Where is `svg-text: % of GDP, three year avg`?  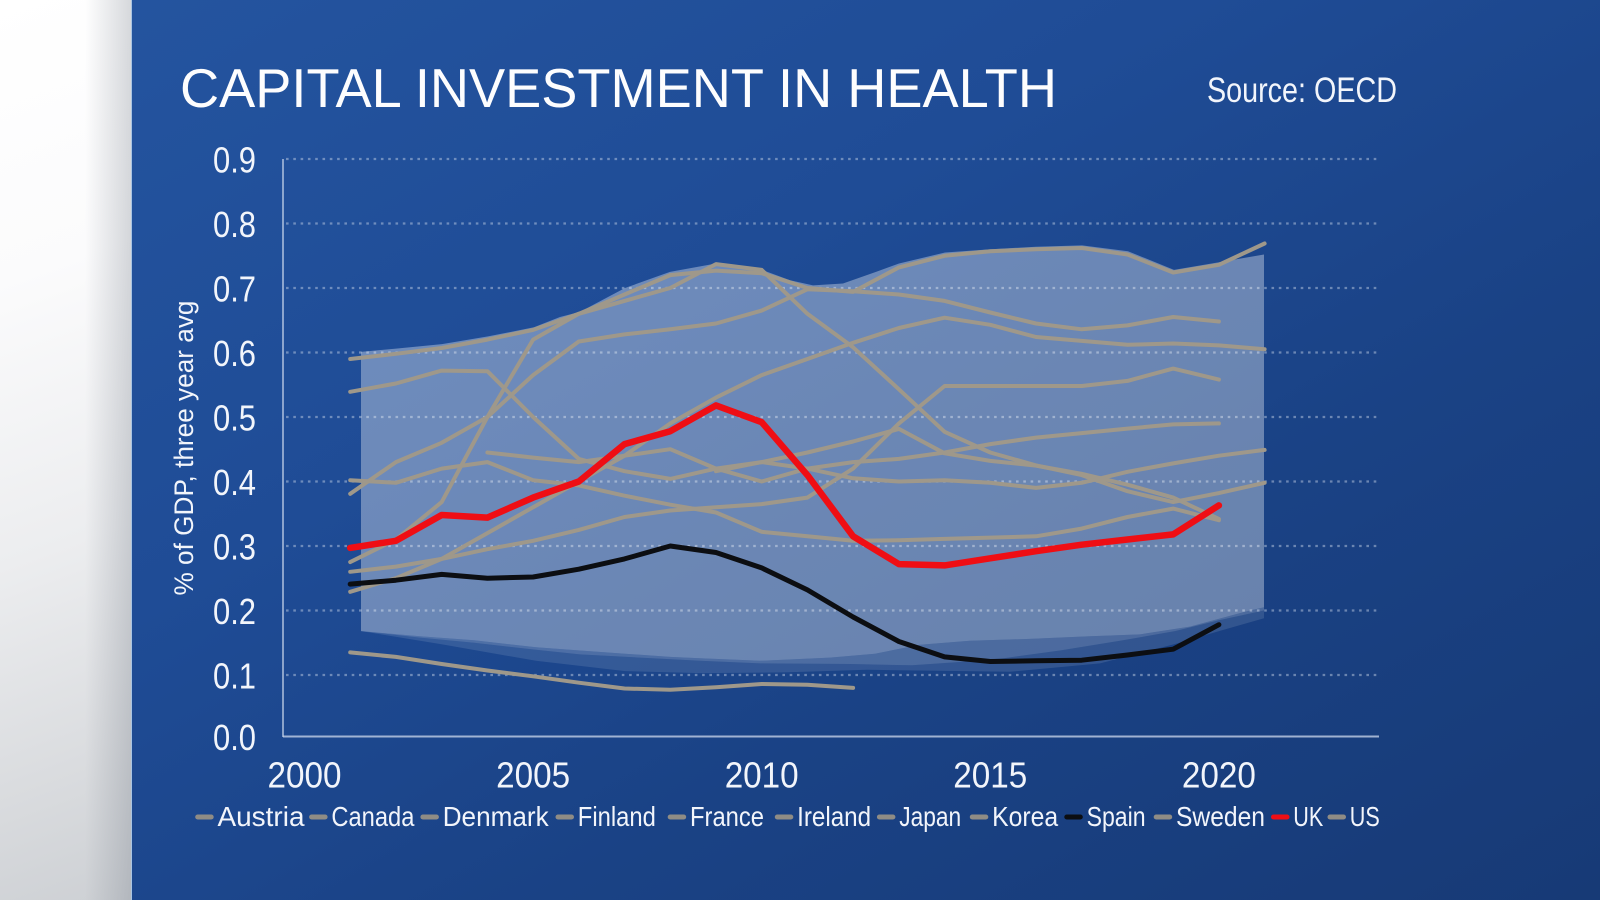 svg-text: % of GDP, three year avg is located at coordinates (184, 448).